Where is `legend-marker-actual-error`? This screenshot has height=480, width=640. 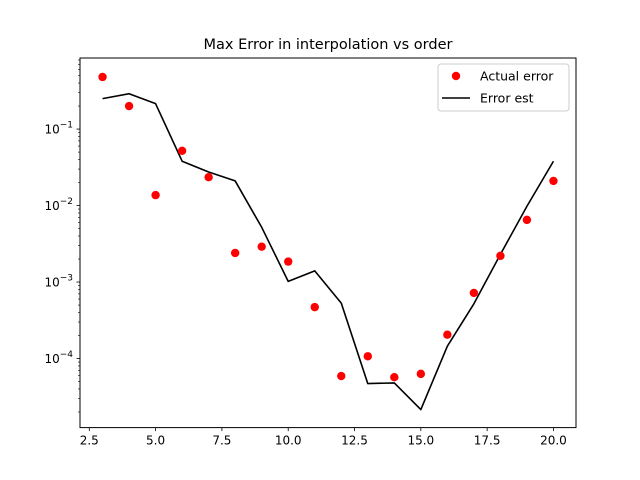 legend-marker-actual-error is located at coordinates (456, 76).